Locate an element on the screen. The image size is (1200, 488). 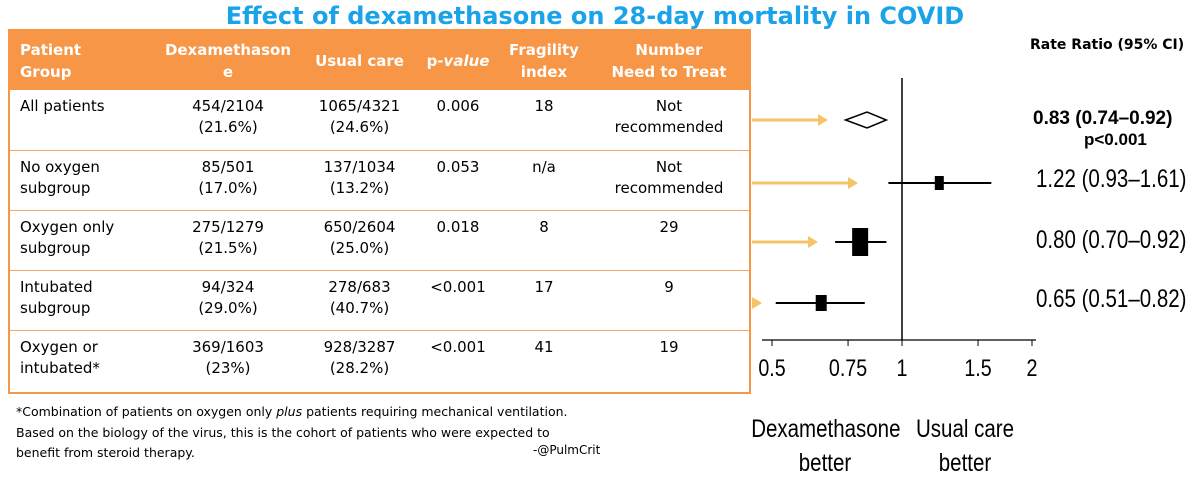
cell-p: 0.018 is located at coordinates (458, 239).